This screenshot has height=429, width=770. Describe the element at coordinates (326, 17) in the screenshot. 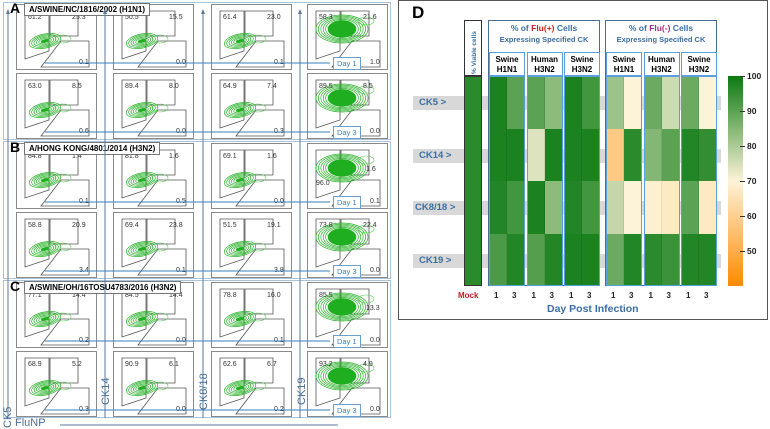

I see `gate-value-flu-neg: 58.3` at that location.